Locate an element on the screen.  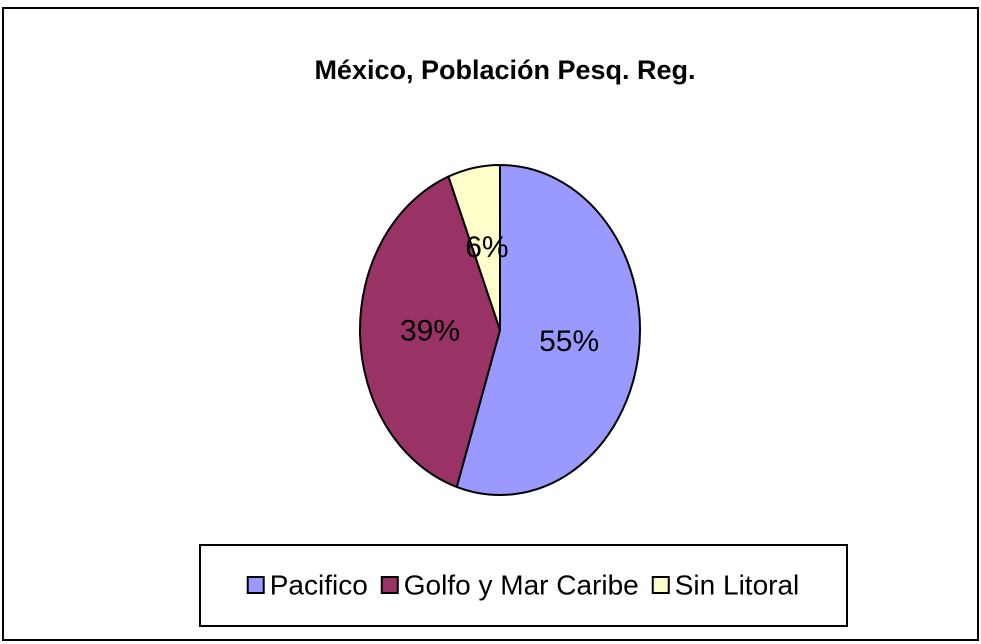
legend-label: Golfo y Mar Caribe is located at coordinates (521, 584).